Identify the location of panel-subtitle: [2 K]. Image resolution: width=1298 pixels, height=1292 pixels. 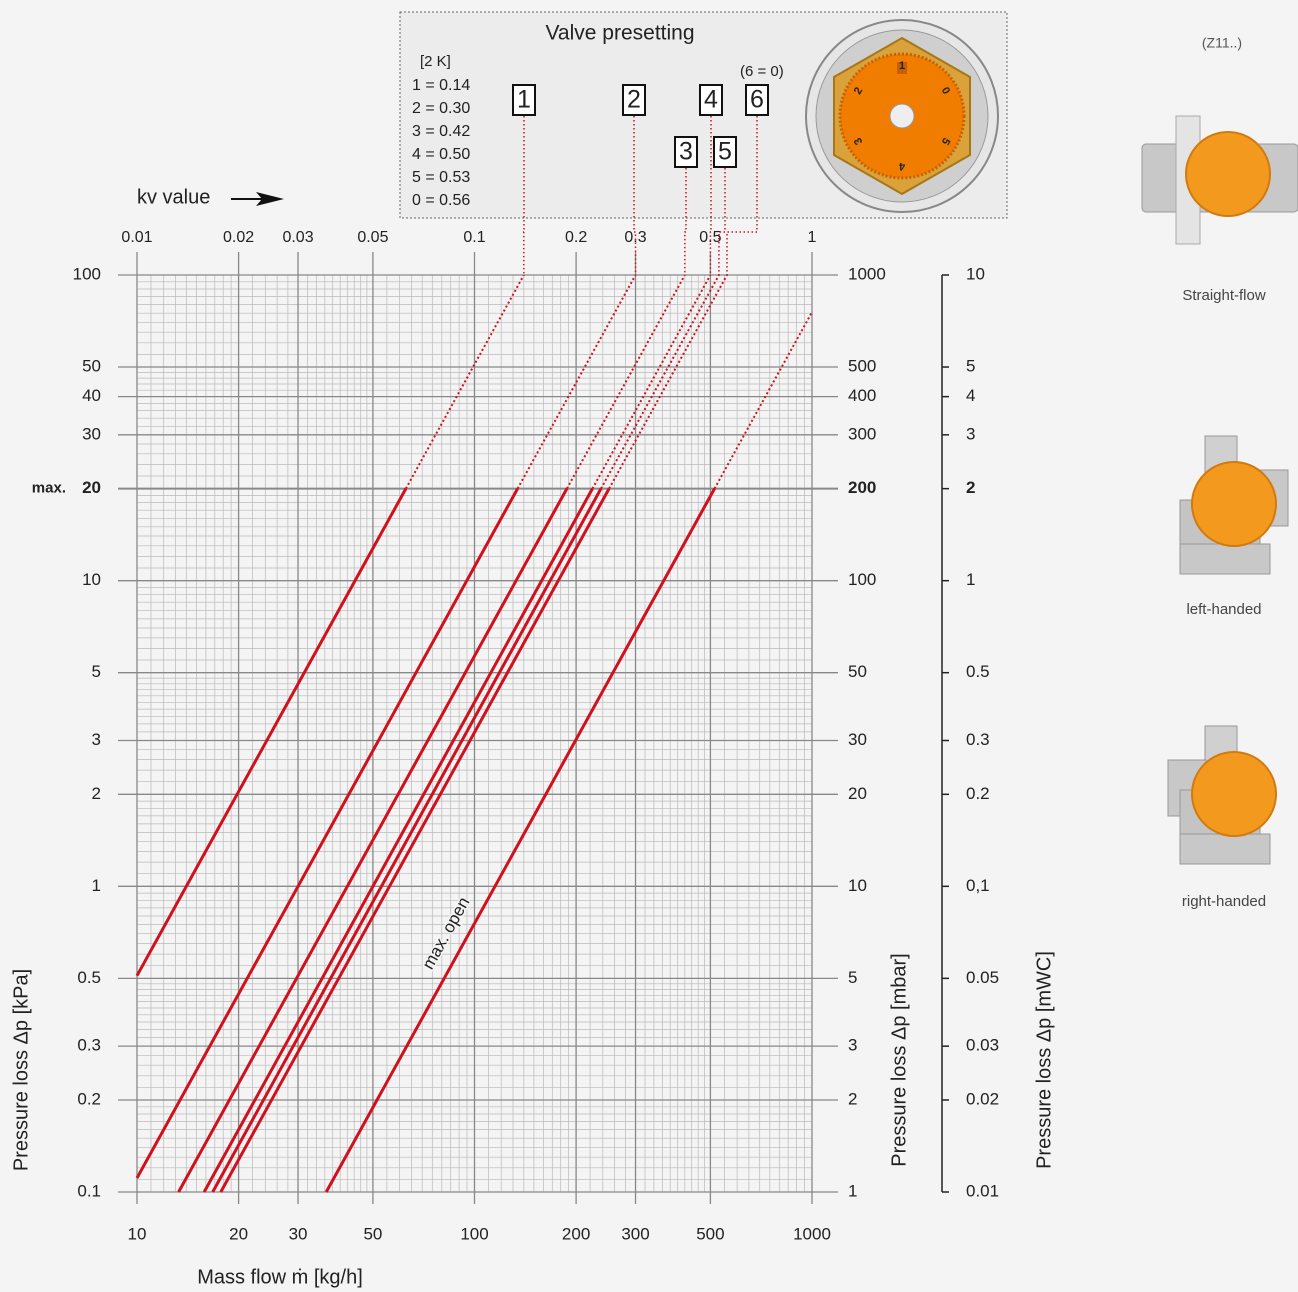
(435, 61).